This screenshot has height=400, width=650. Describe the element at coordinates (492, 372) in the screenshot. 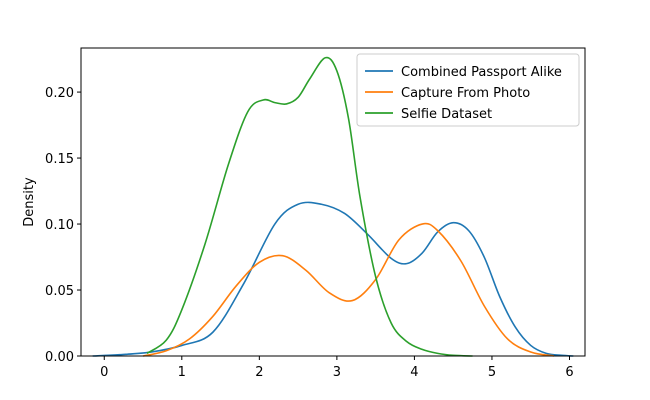

I see `x-tick-label: 5` at that location.